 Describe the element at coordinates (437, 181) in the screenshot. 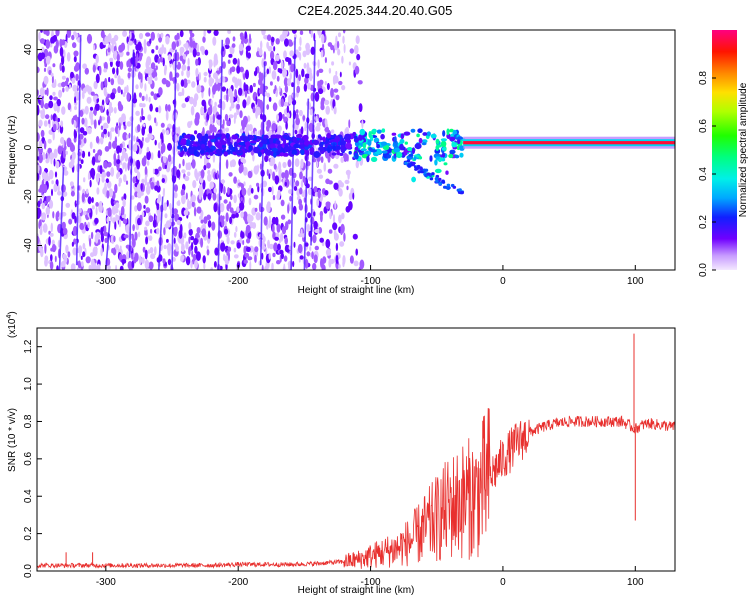

I see `band-tail-cell` at that location.